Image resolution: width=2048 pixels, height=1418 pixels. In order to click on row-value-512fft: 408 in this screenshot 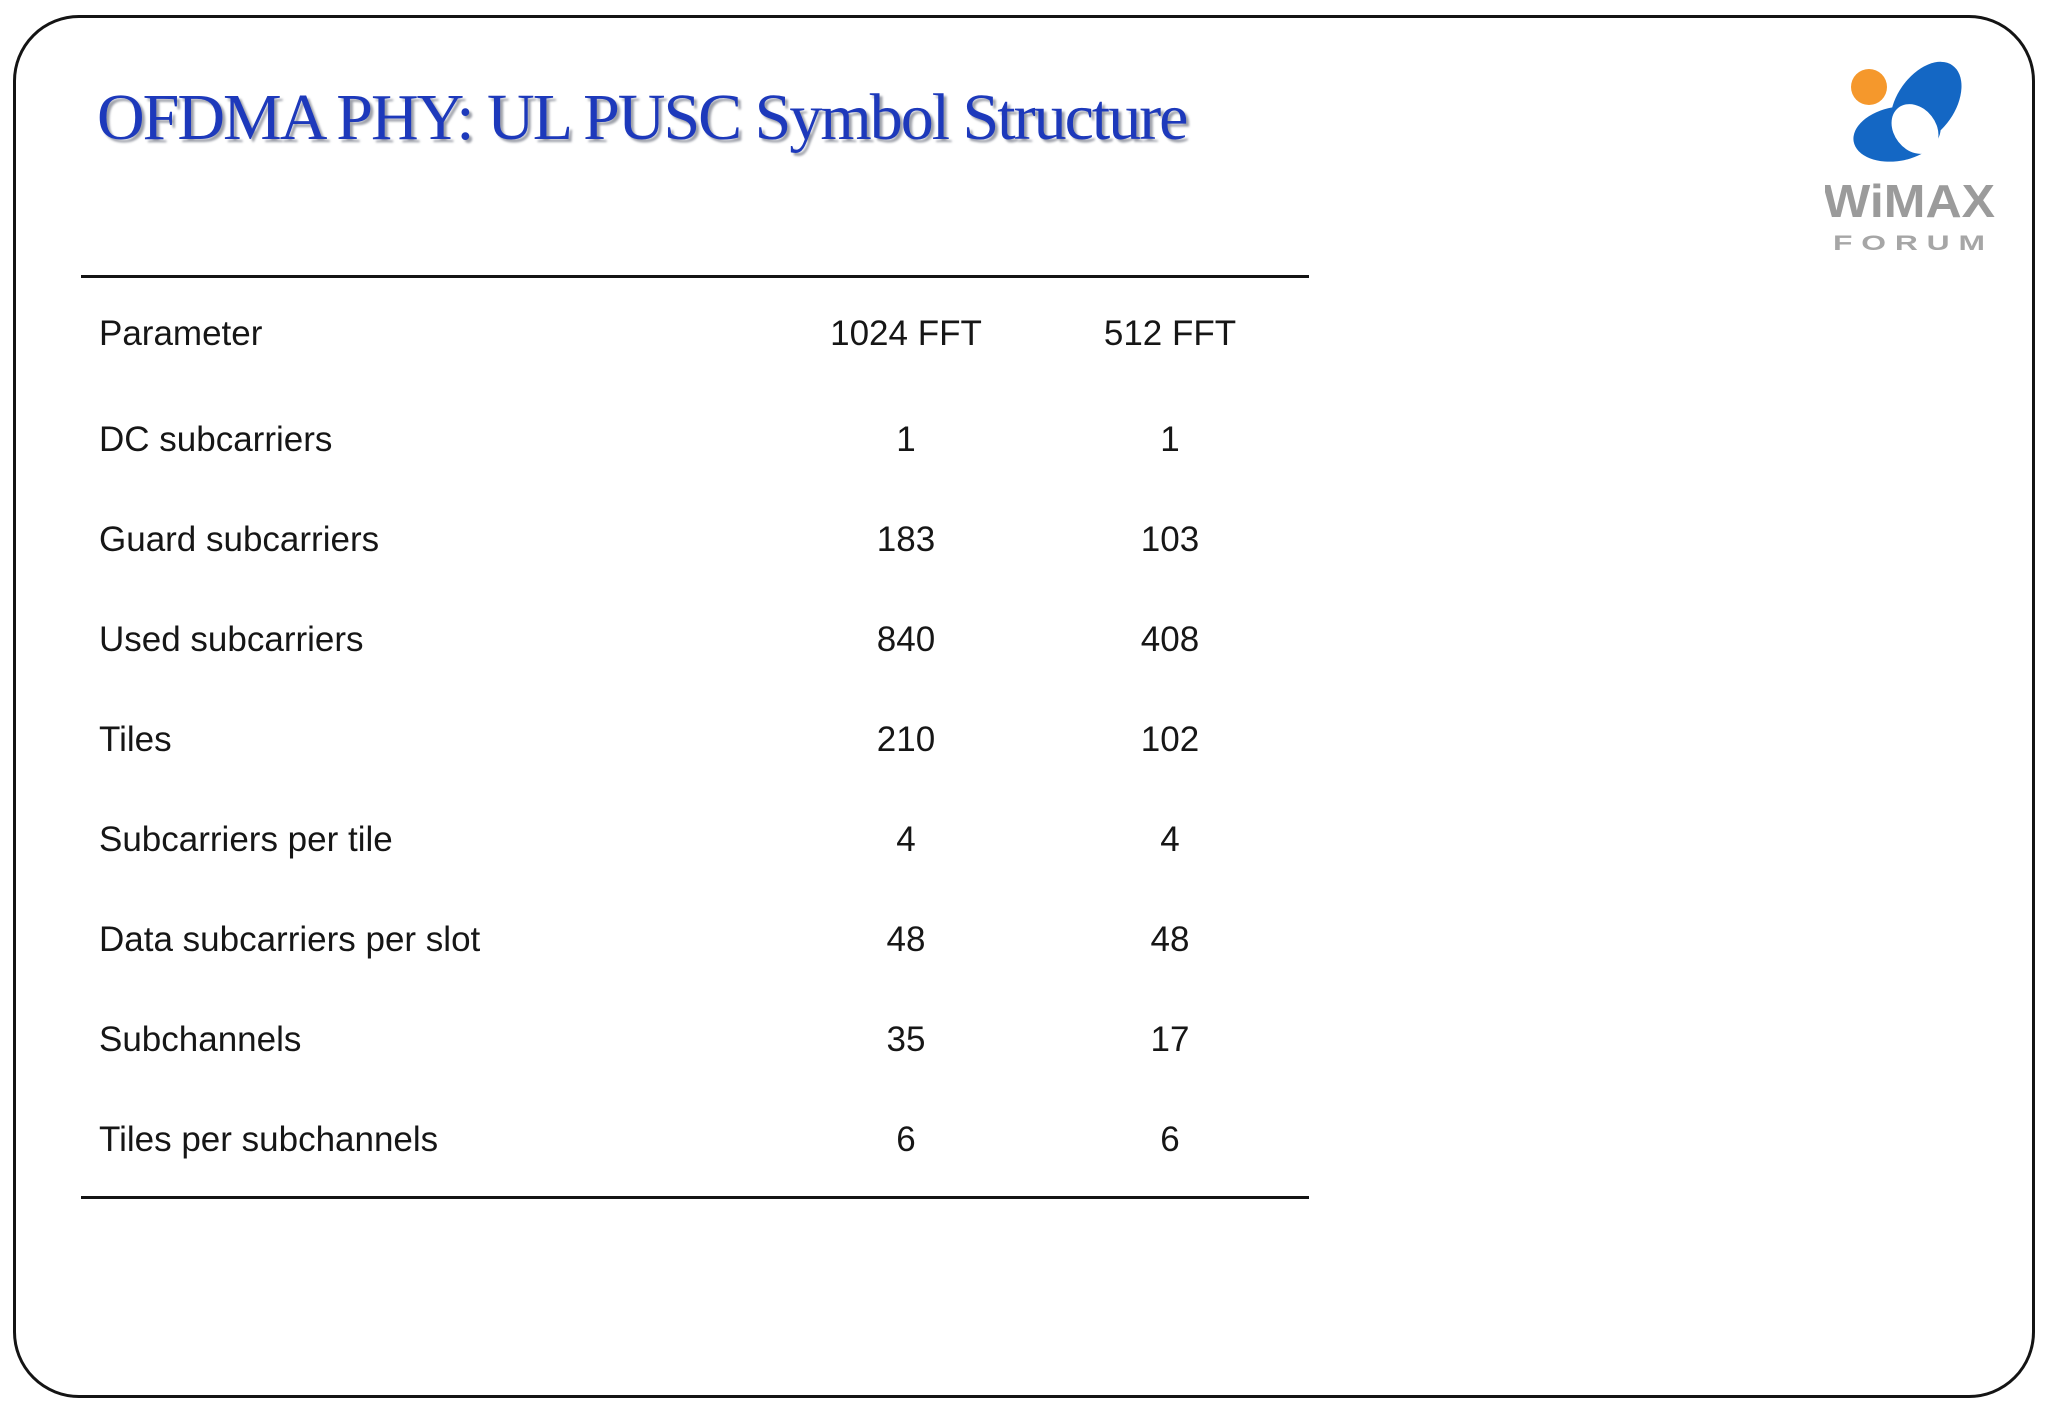, I will do `click(1170, 639)`.